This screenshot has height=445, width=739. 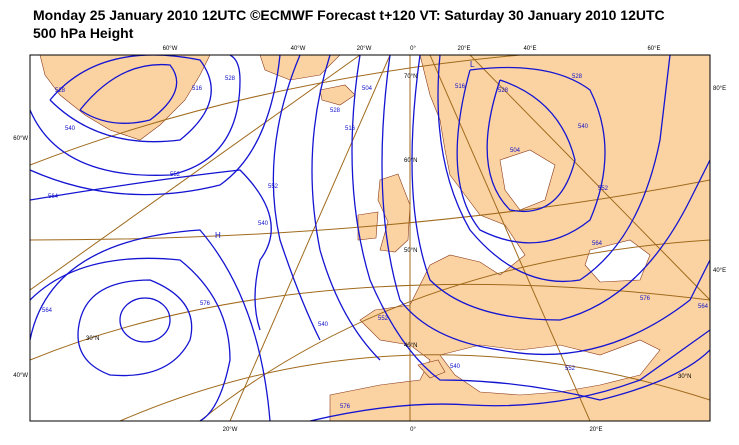 What do you see at coordinates (230, 430) in the screenshot?
I see `bottom-label: 20°W` at bounding box center [230, 430].